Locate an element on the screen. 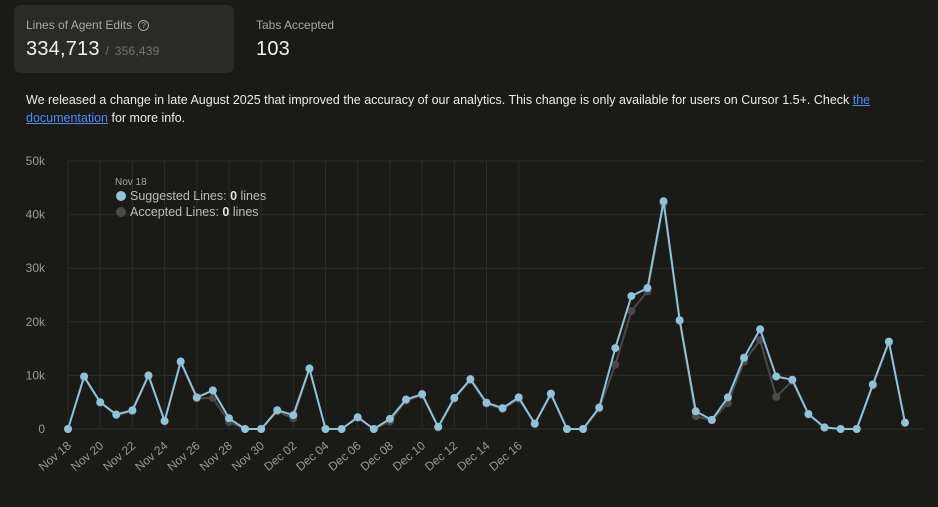 The height and width of the screenshot is (507, 938). suggested-legend-text: Suggested Lines: 0 lines is located at coordinates (198, 196).